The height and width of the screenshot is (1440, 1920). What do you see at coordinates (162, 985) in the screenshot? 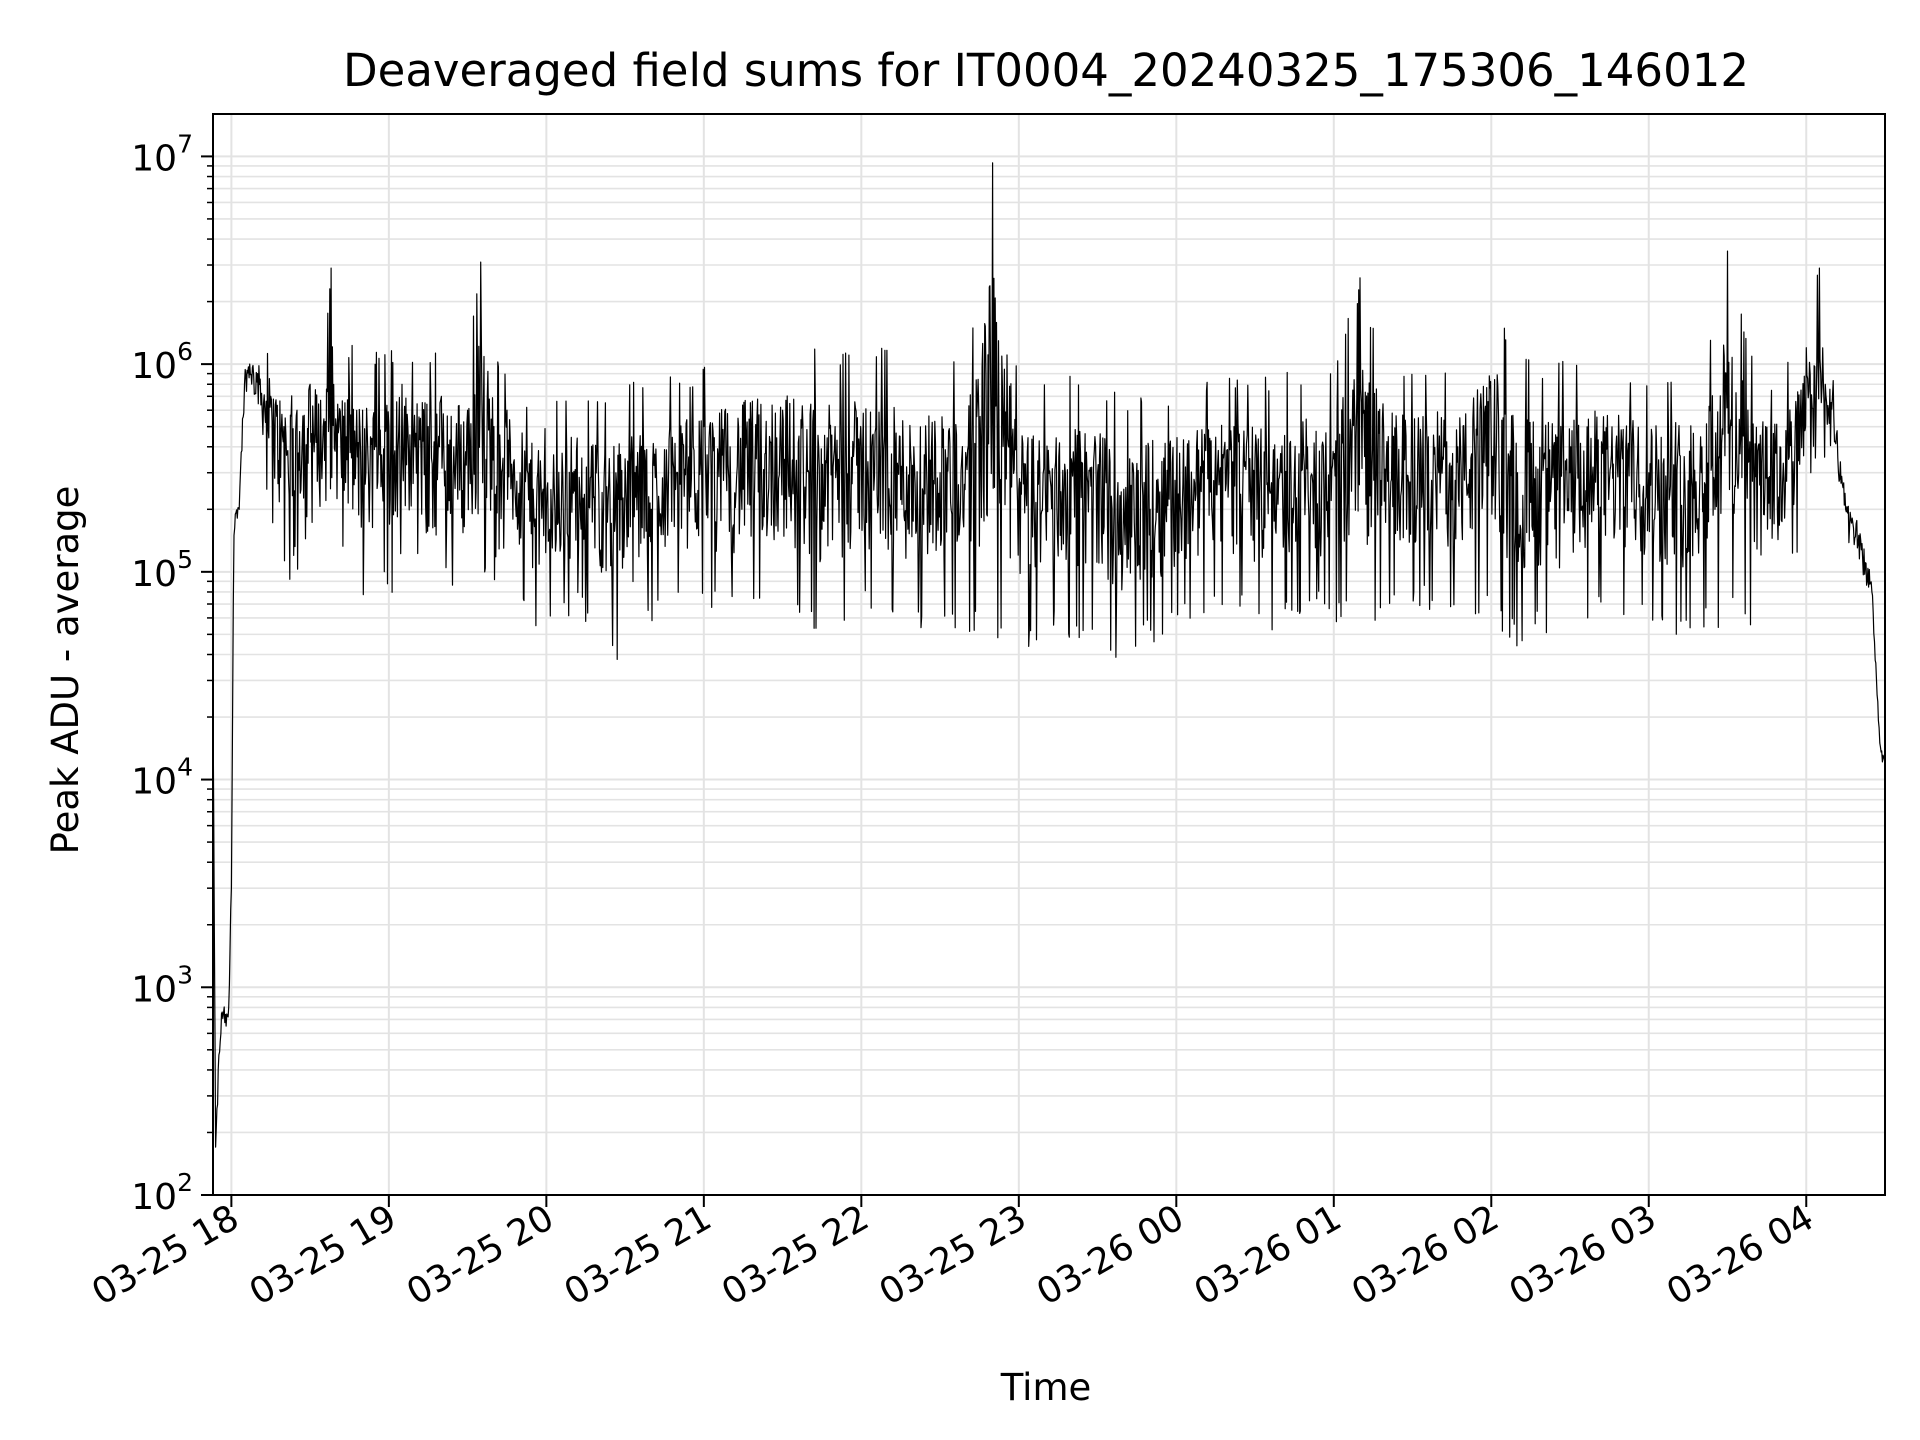
I see `y-tick-label: 10³` at bounding box center [162, 985].